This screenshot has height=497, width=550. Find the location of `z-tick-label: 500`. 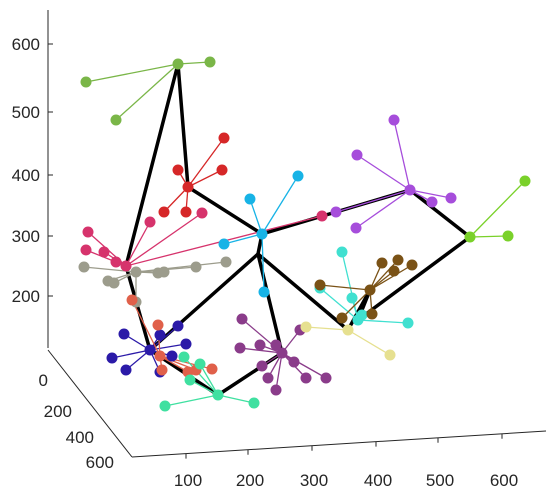

z-tick-label: 500 is located at coordinates (26, 112).